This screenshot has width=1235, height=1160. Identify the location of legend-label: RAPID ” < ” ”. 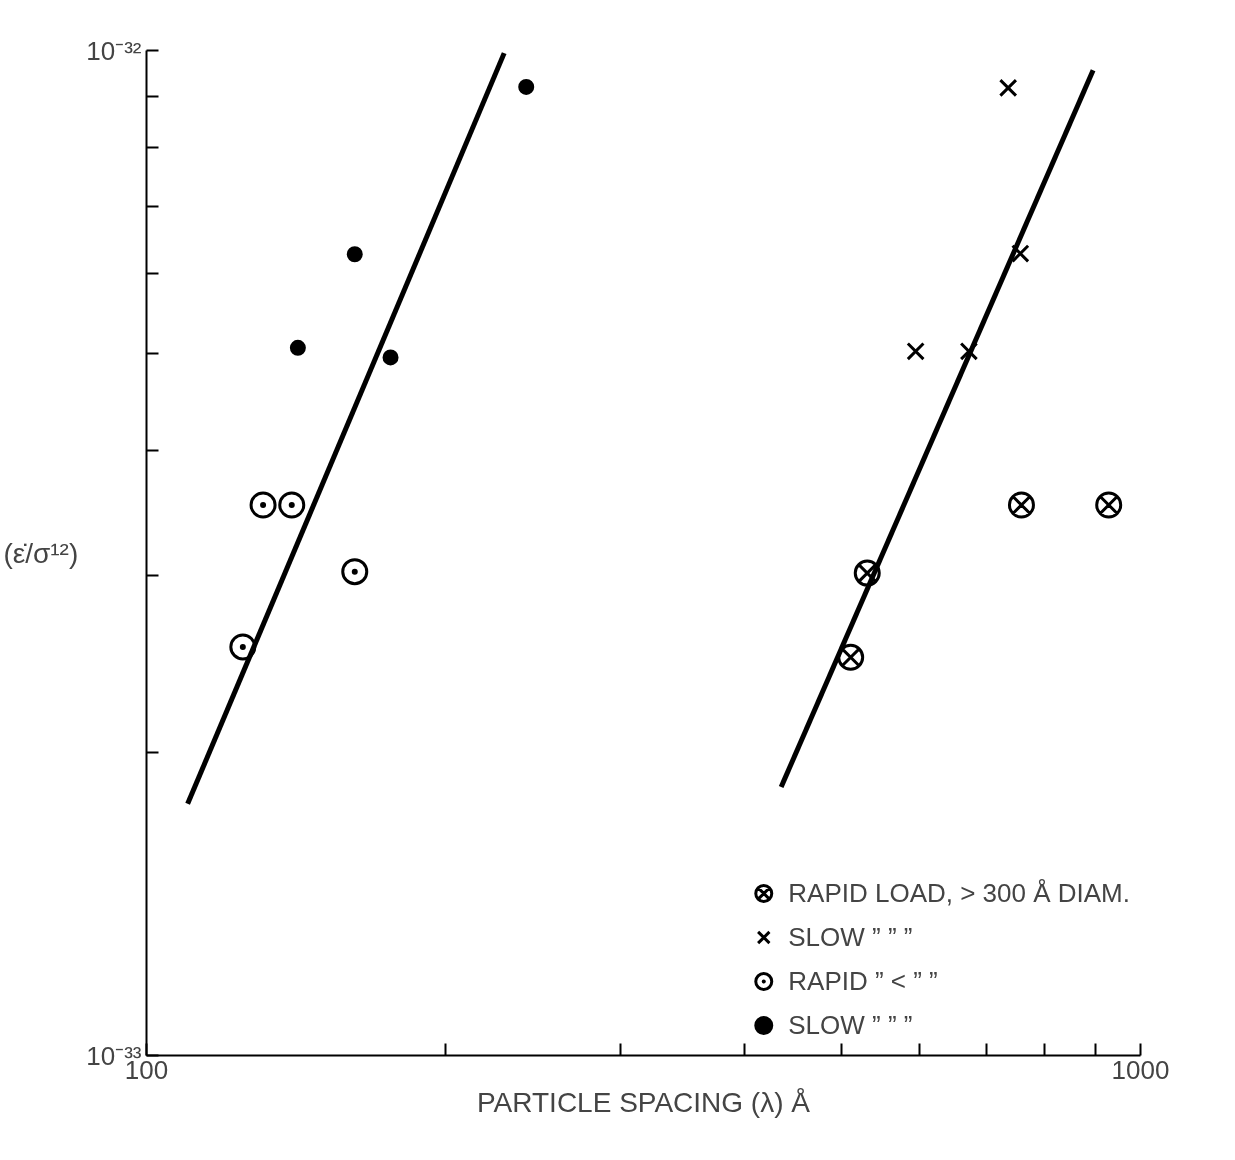
(863, 981).